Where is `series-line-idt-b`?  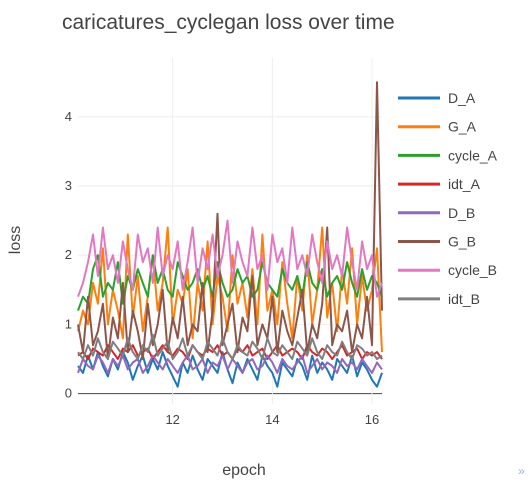 series-line-idt-b is located at coordinates (230, 346).